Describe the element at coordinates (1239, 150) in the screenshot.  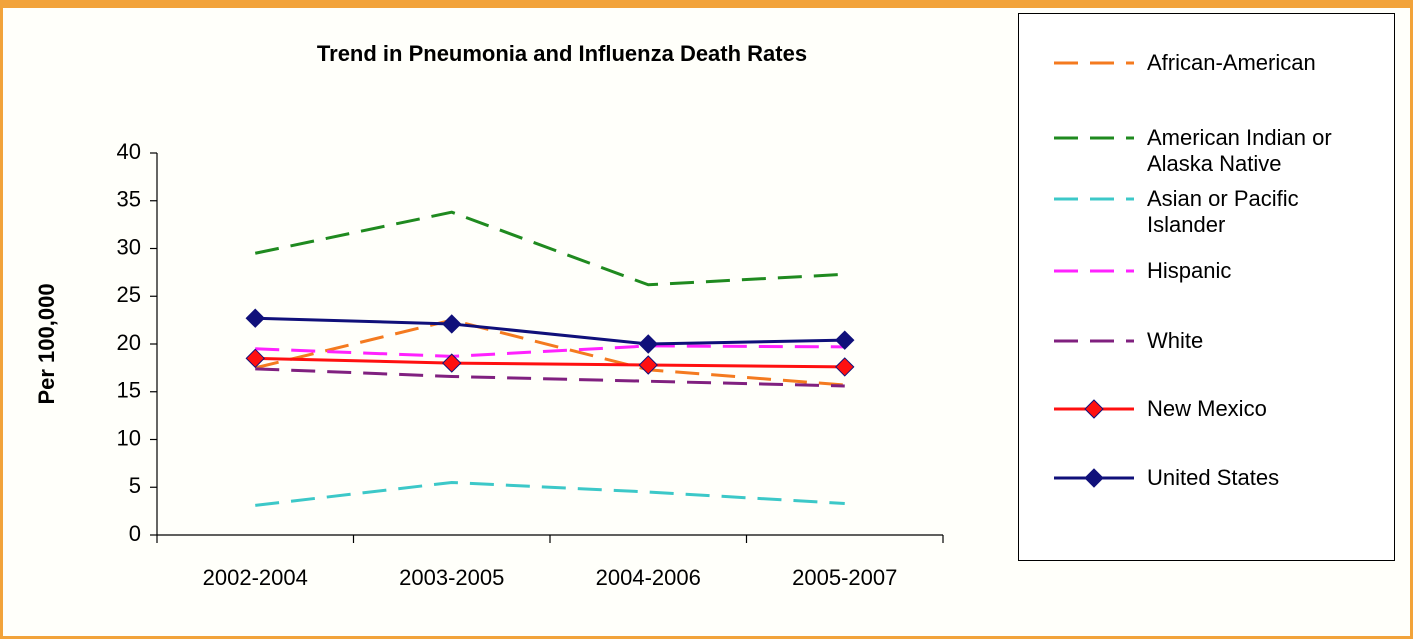
I see `legend-label: American Indian or Alaska Native` at that location.